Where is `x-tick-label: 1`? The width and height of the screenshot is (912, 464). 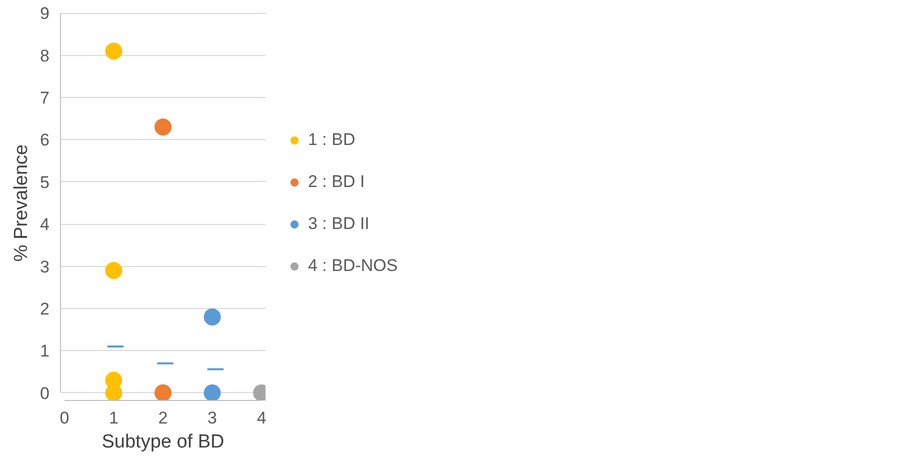 x-tick-label: 1 is located at coordinates (113, 418).